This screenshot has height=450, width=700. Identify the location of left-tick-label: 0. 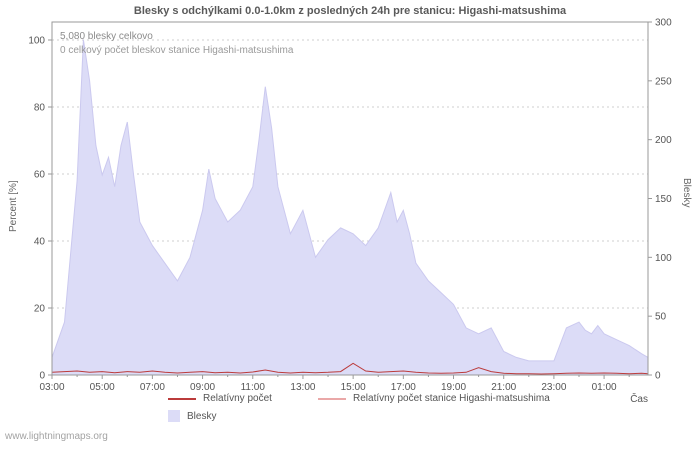
(42, 376).